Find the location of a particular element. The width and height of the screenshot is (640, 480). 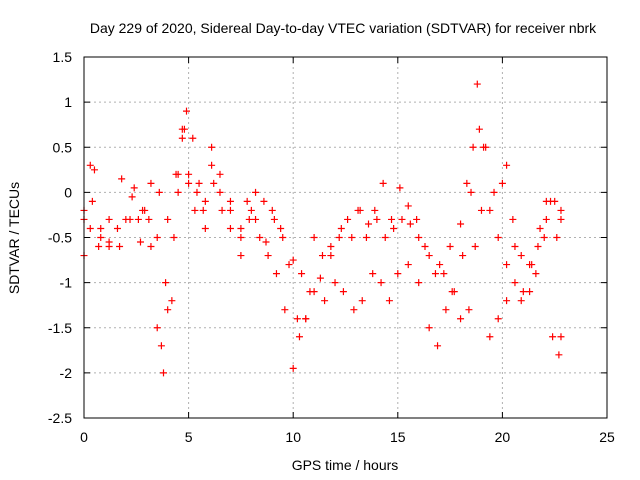

y-axis-label: SDTVAR / TECUs is located at coordinates (14, 238).